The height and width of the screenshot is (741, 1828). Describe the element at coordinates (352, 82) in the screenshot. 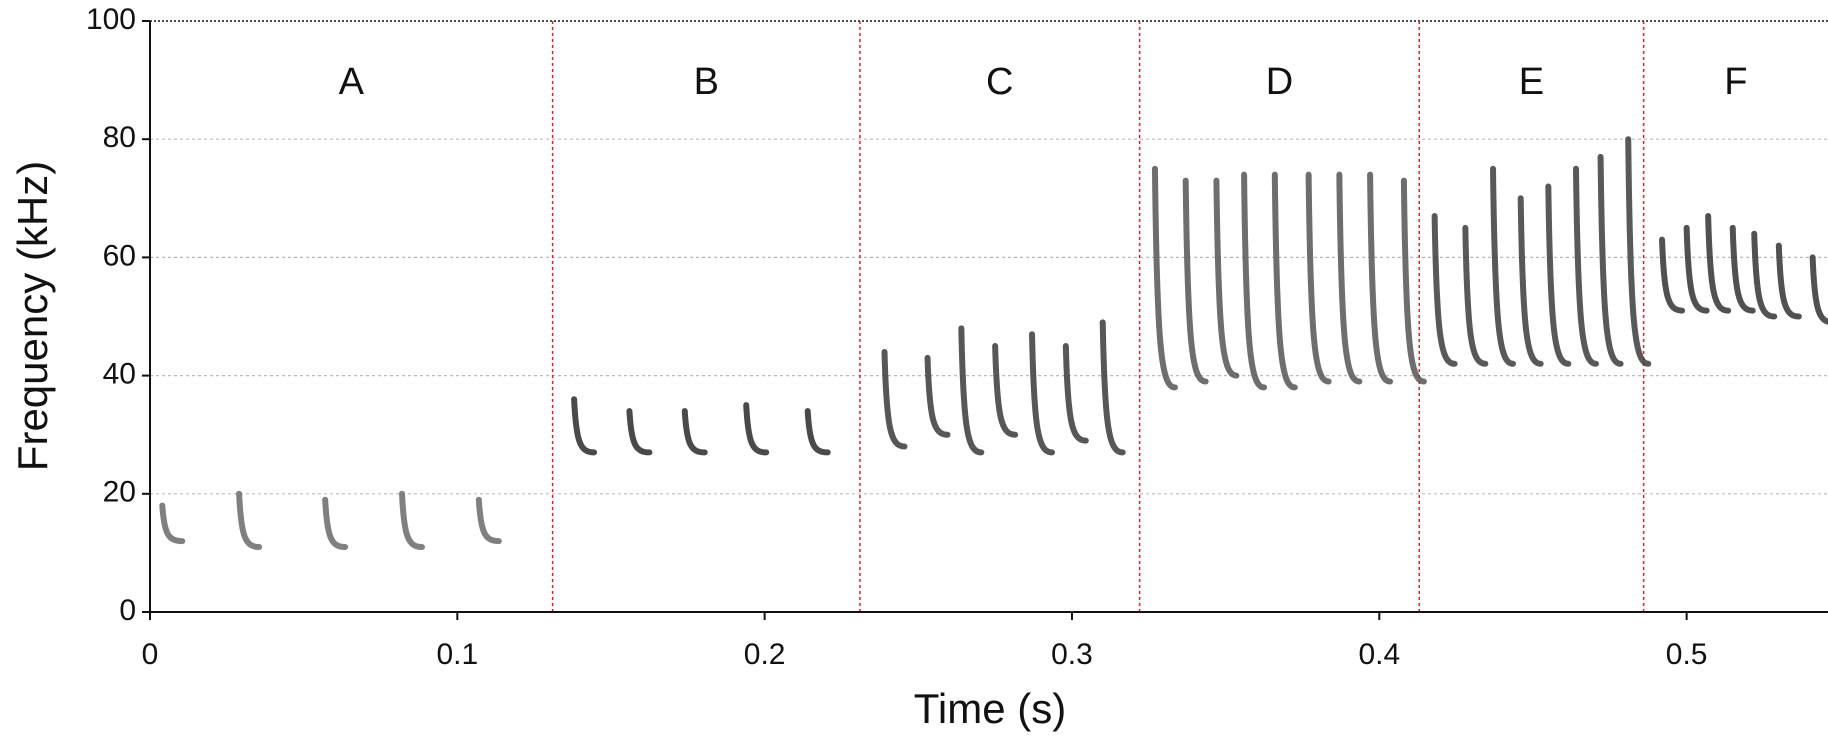

I see `segment-label: A` at that location.